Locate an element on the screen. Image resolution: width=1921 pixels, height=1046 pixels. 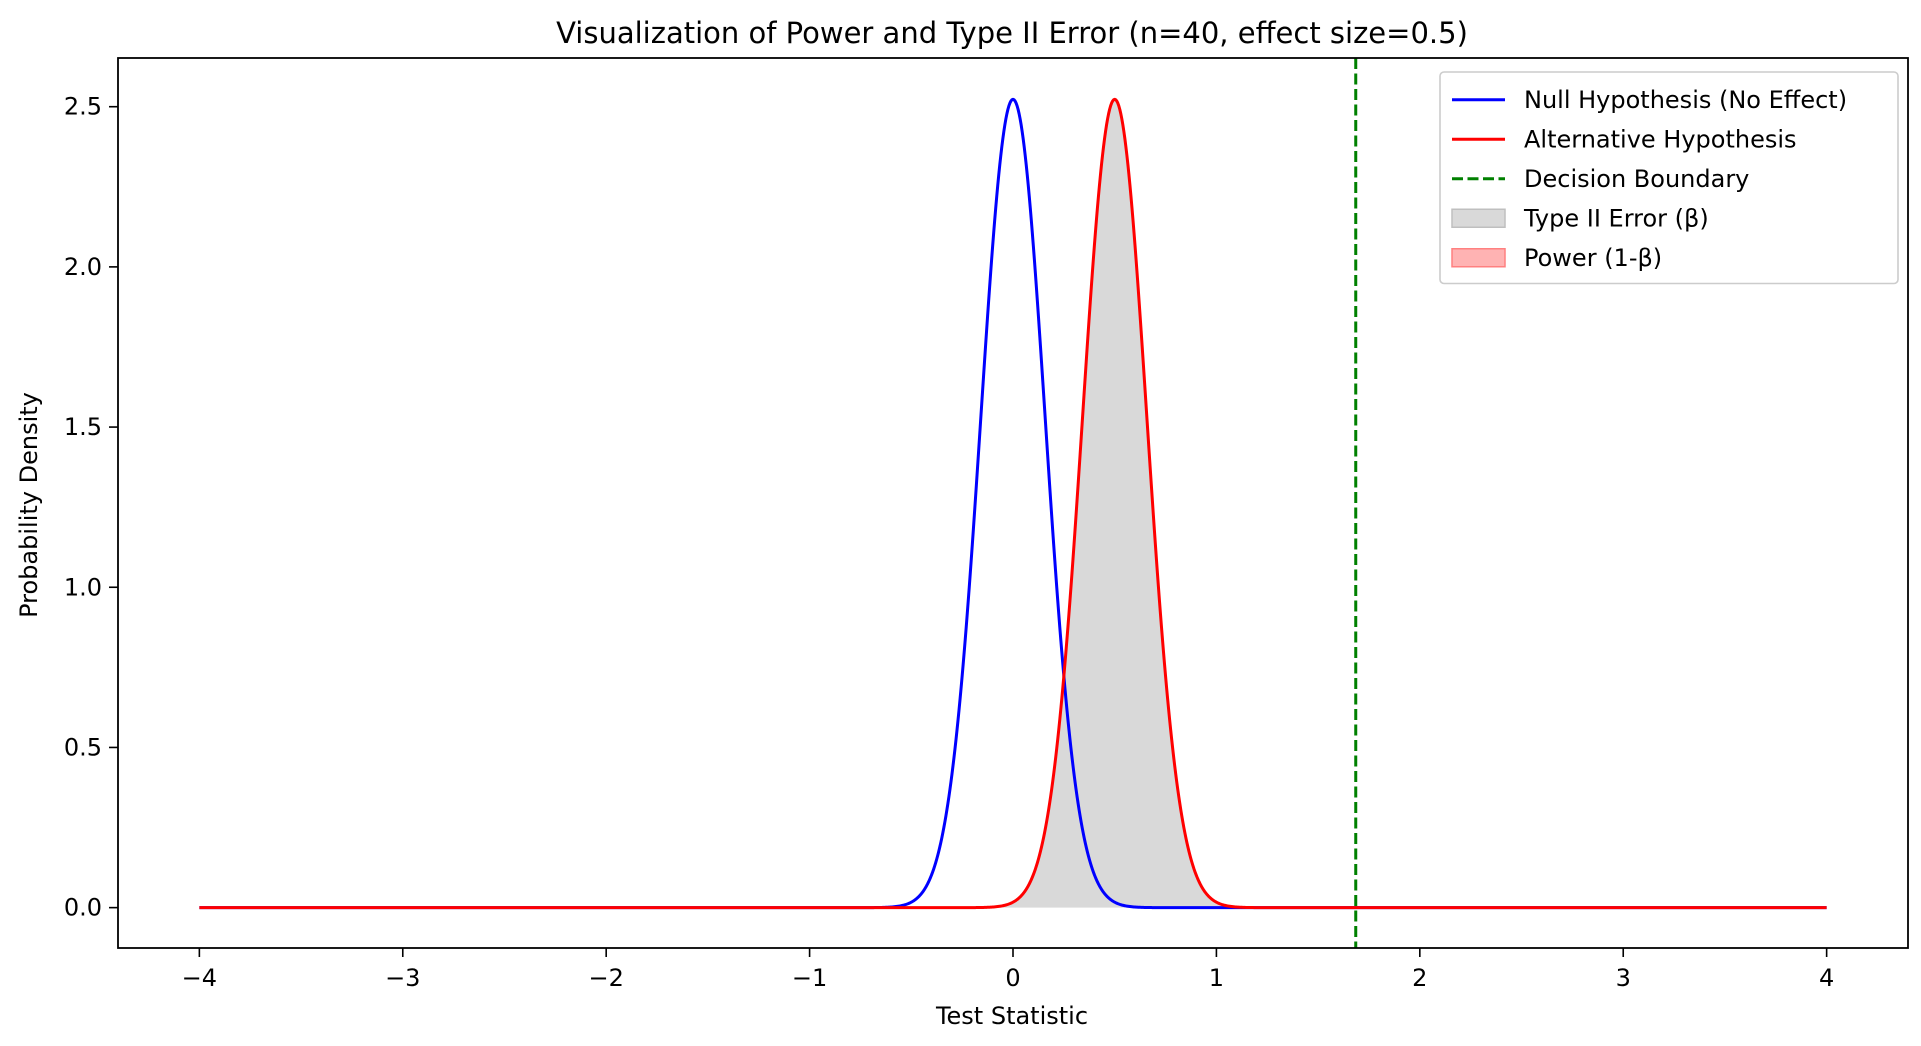
y-tick-label: 0.5 is located at coordinates (83, 747).